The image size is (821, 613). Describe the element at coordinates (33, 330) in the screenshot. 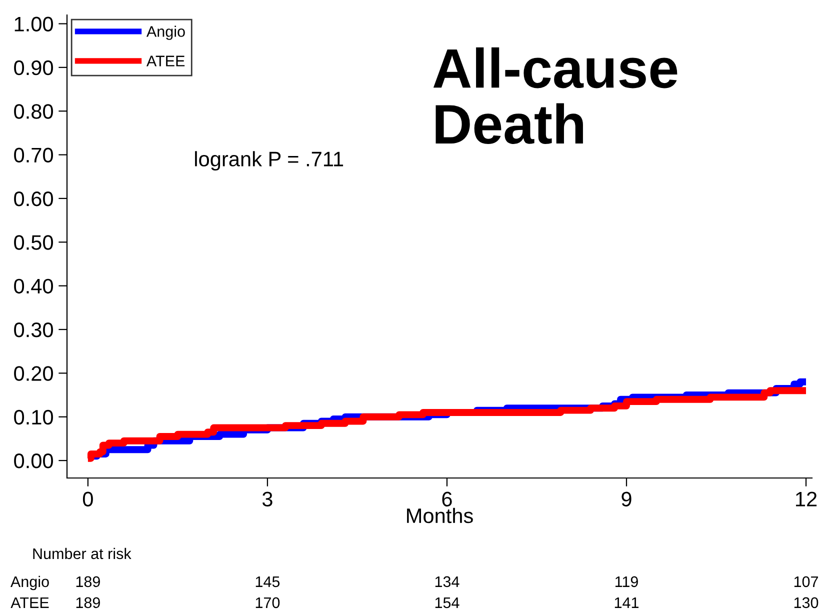

I see `y-tick-label: 0.30` at that location.